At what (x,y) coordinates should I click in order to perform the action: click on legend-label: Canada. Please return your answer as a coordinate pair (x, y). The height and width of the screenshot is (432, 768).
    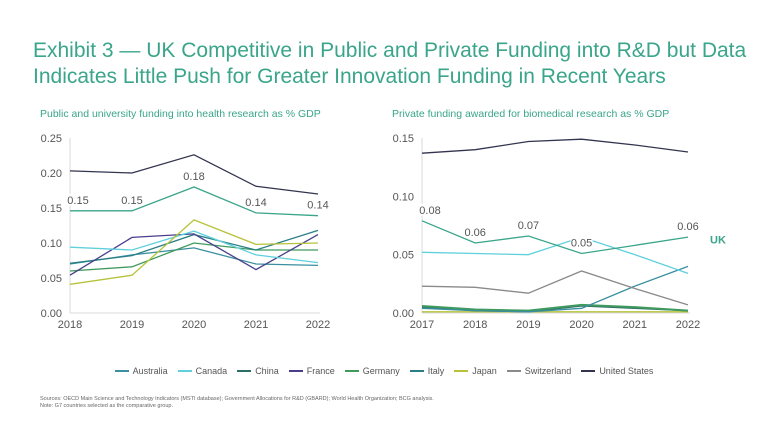
    Looking at the image, I should click on (211, 371).